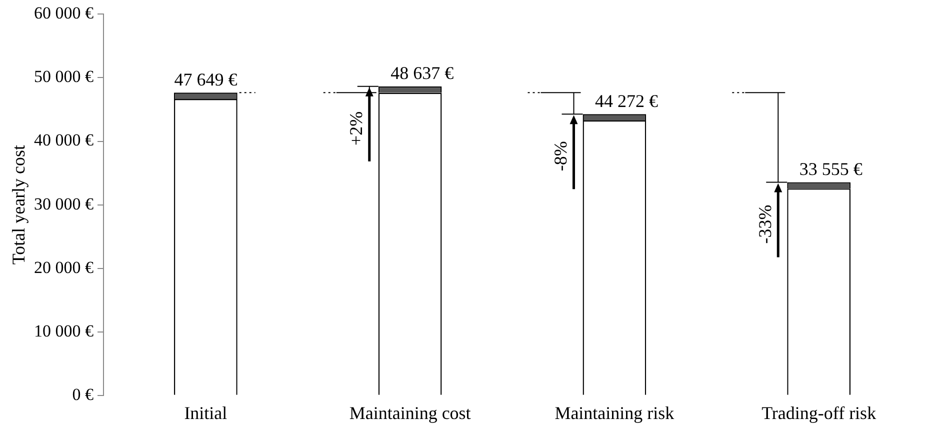 The width and height of the screenshot is (925, 437). Describe the element at coordinates (410, 412) in the screenshot. I see `x-tick-label: Maintaining cost` at that location.